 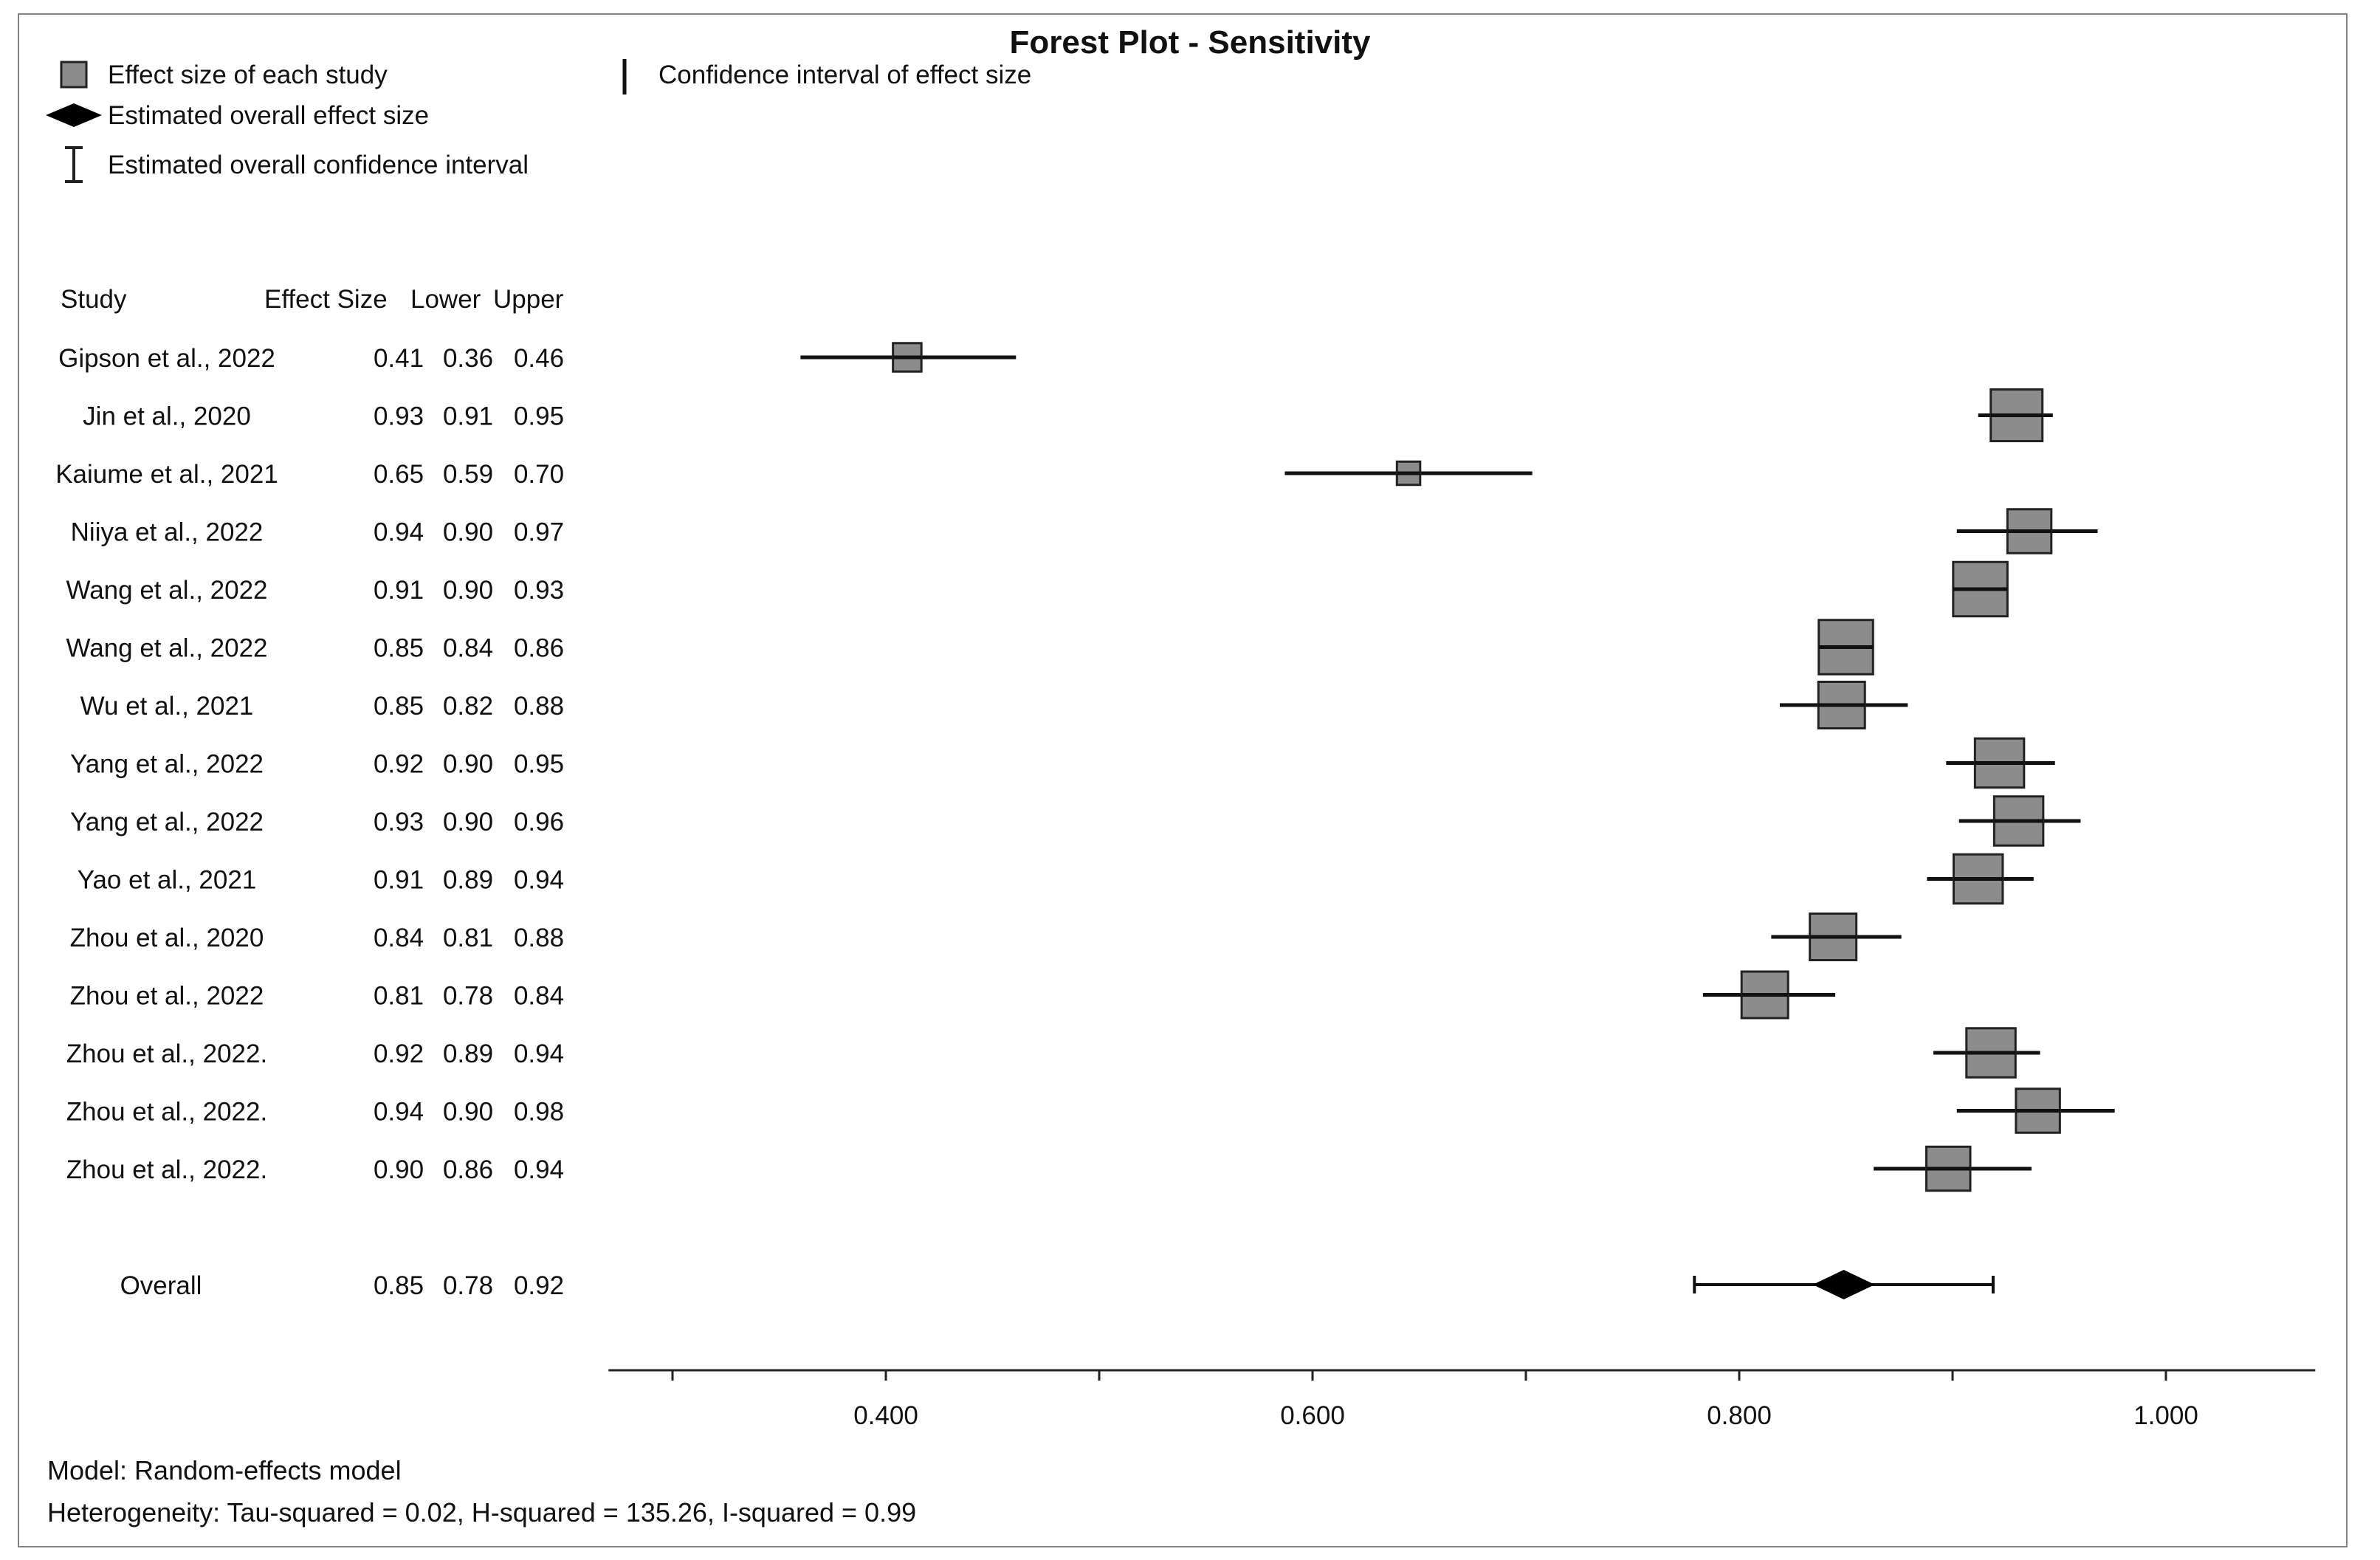 I want to click on lower-ci-value: 0.81, so click(x=468, y=938).